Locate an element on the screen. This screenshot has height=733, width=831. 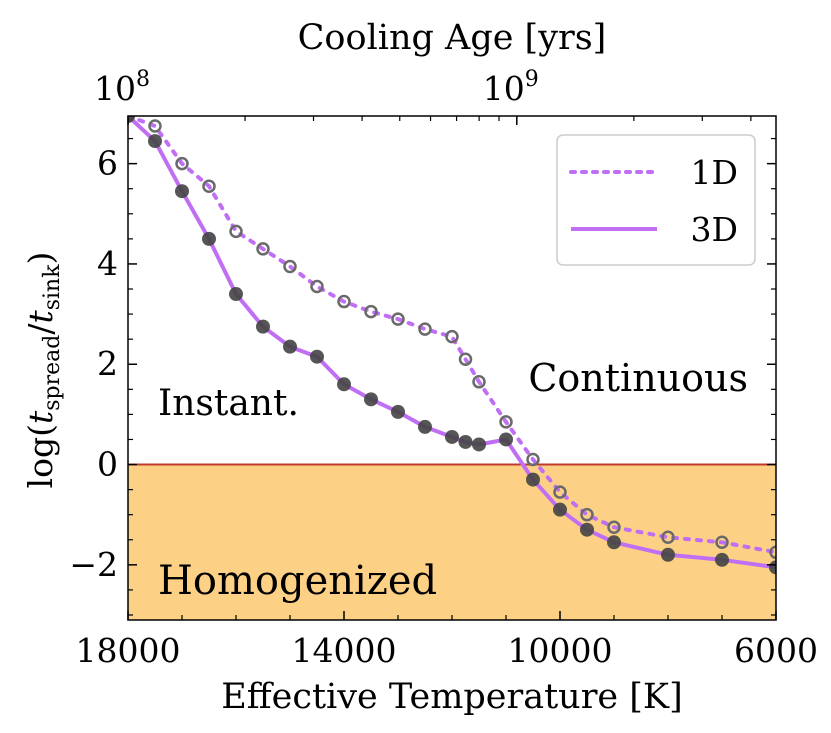
y-tick-label: 4 is located at coordinates (107, 263).